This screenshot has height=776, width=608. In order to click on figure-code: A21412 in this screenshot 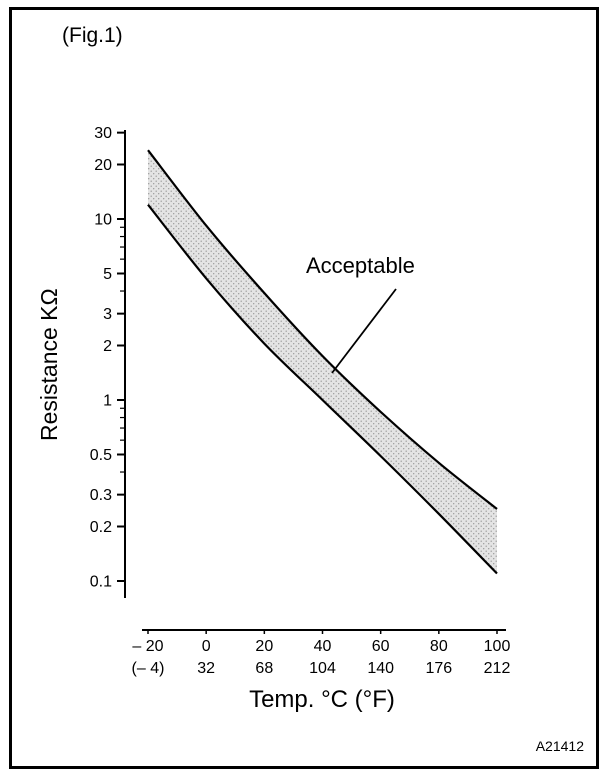, I will do `click(559, 746)`.